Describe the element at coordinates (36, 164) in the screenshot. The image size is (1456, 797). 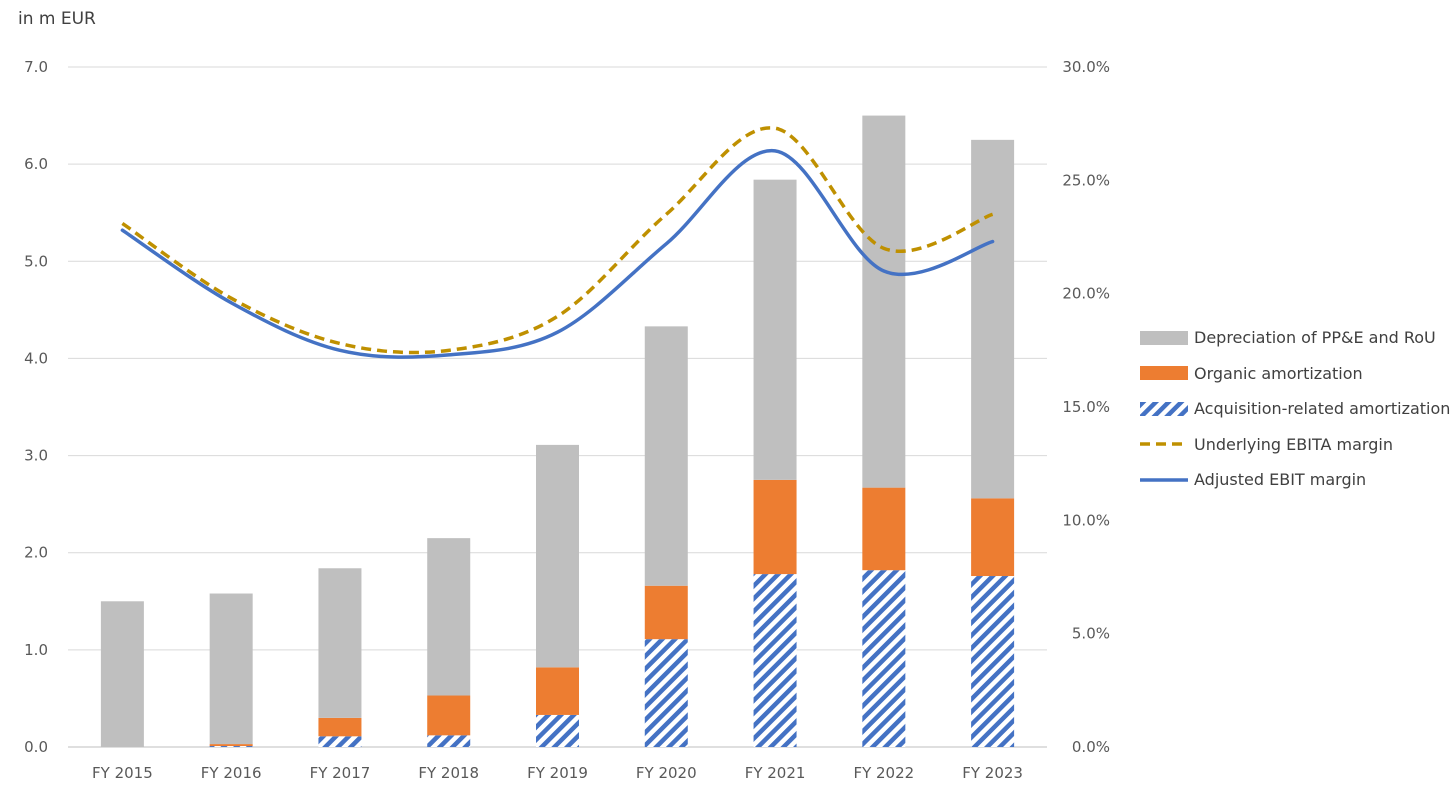
I see `y-tick-label: 6.0` at that location.